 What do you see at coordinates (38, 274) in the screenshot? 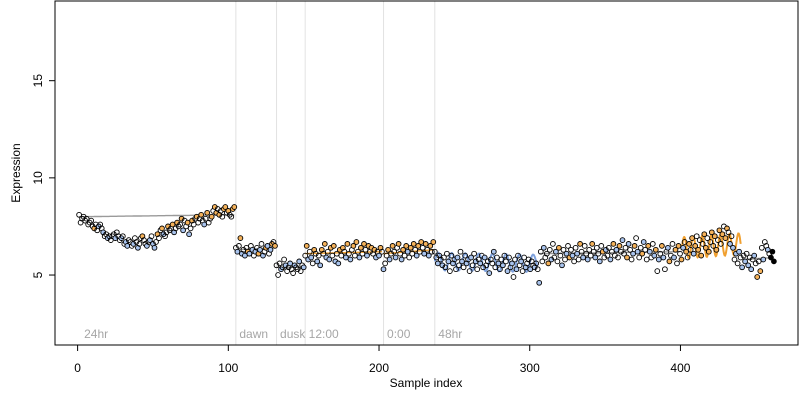
I see `y-tick-label: 5` at bounding box center [38, 274].